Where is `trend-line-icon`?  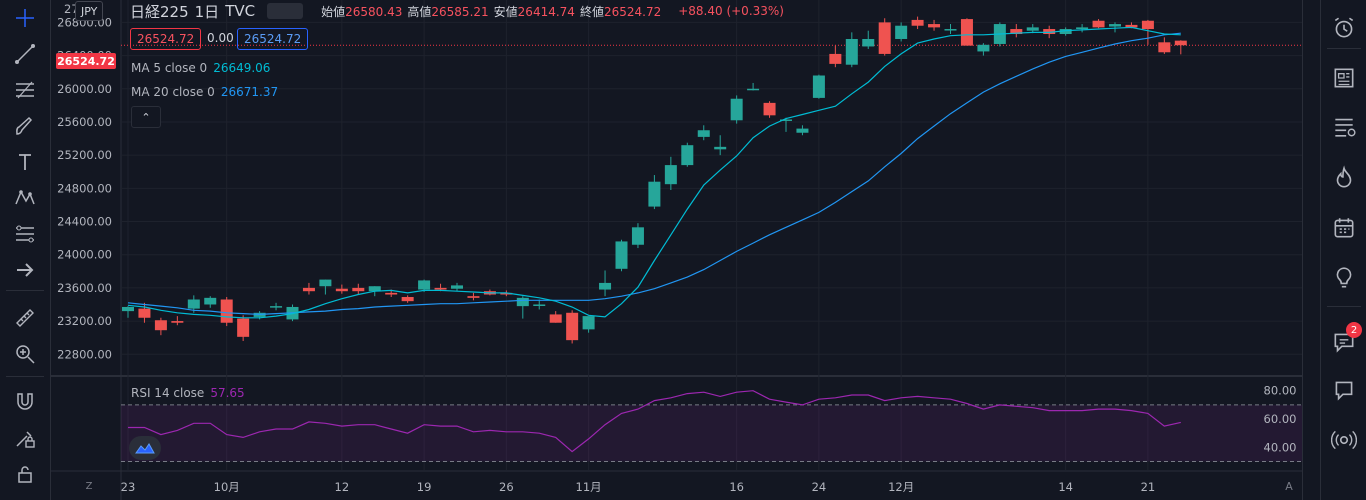
trend-line-icon is located at coordinates (25, 54).